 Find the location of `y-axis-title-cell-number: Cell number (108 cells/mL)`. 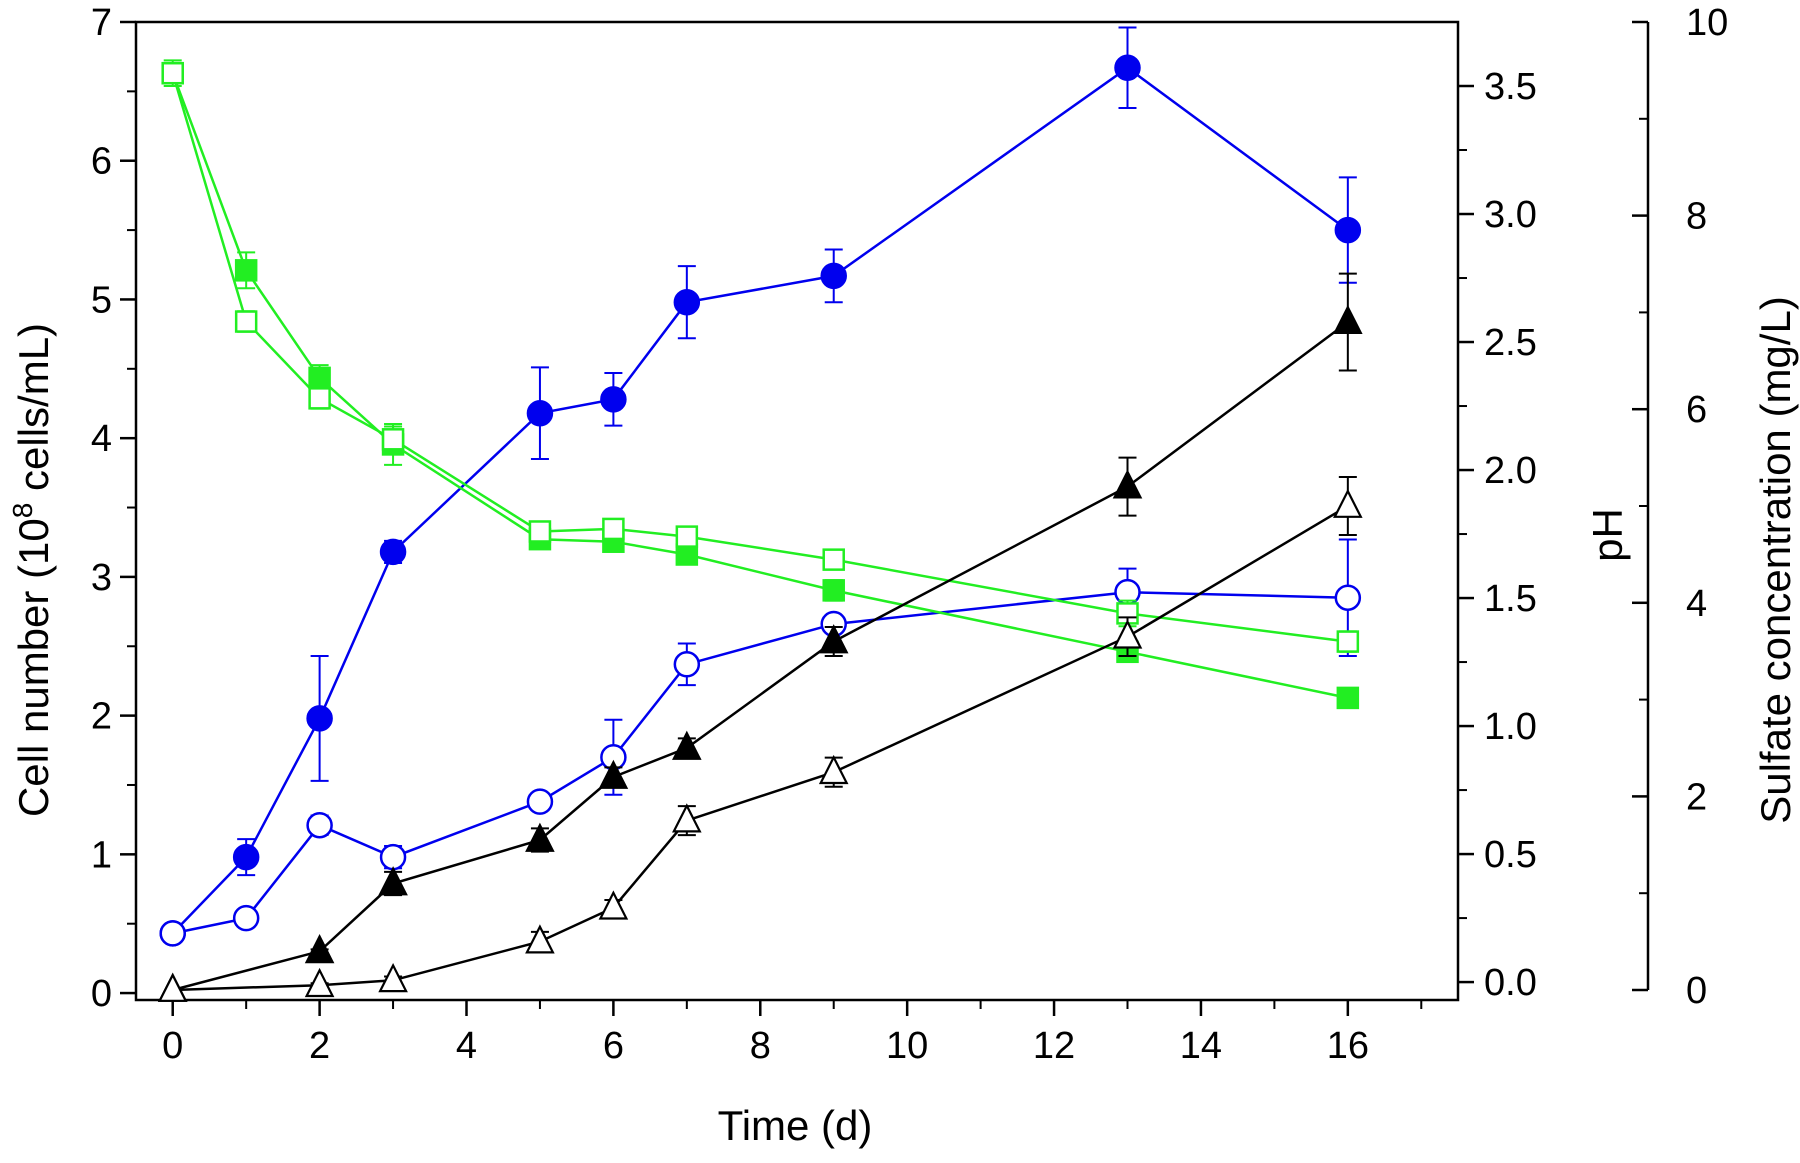

y-axis-title-cell-number: Cell number (108 cells/mL) is located at coordinates (32, 570).